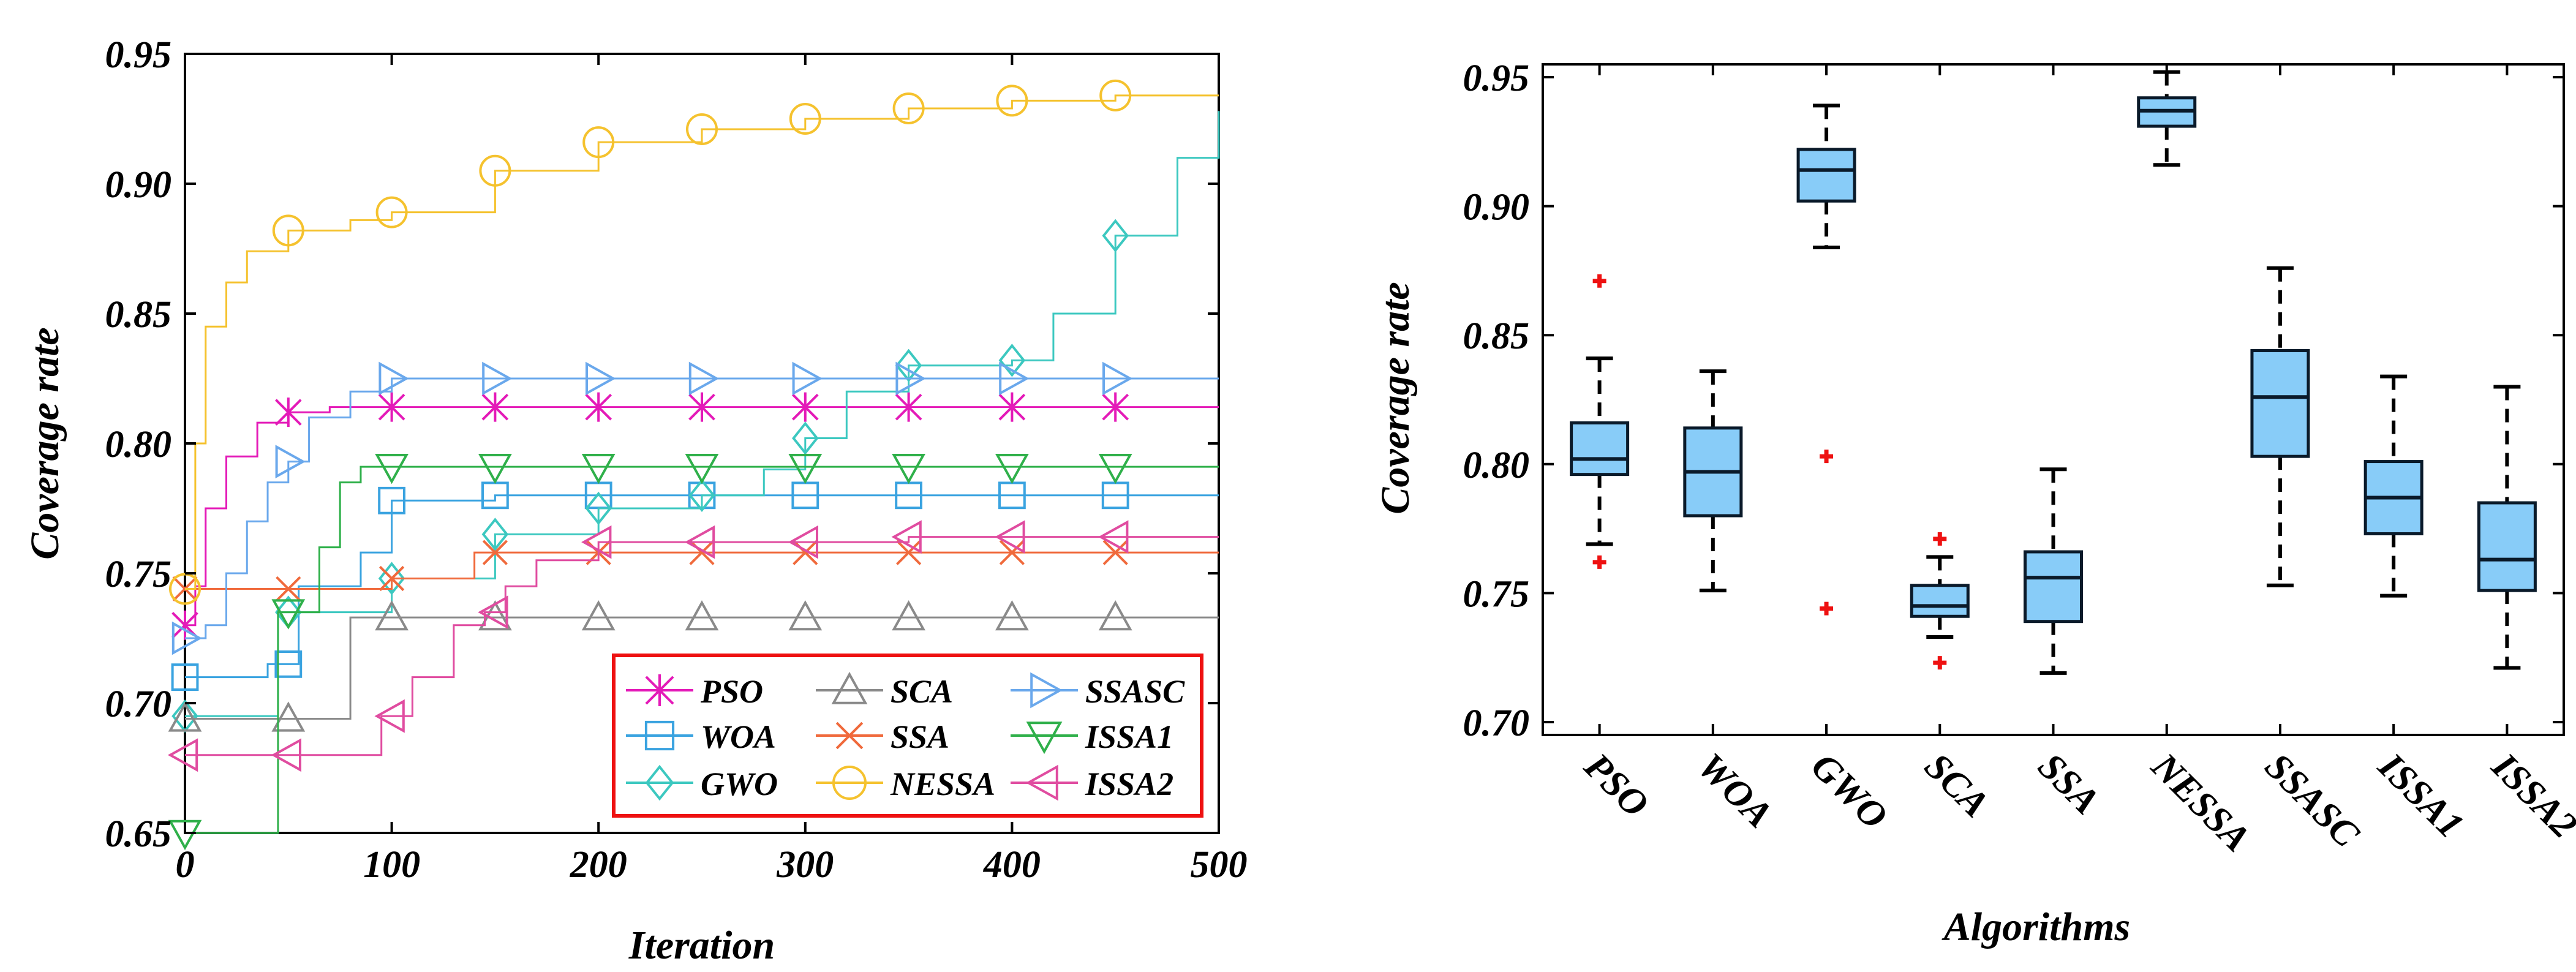 This screenshot has width=2576, height=972. I want to click on box-sca, so click(1940, 601).